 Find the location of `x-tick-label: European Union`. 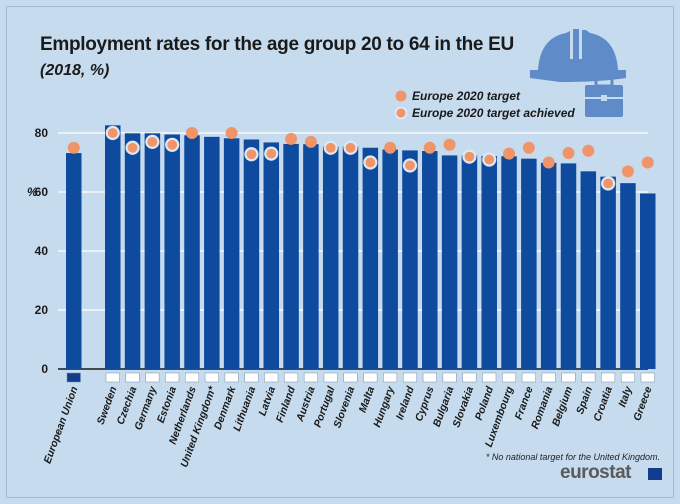

x-tick-label: European Union is located at coordinates (61, 425).